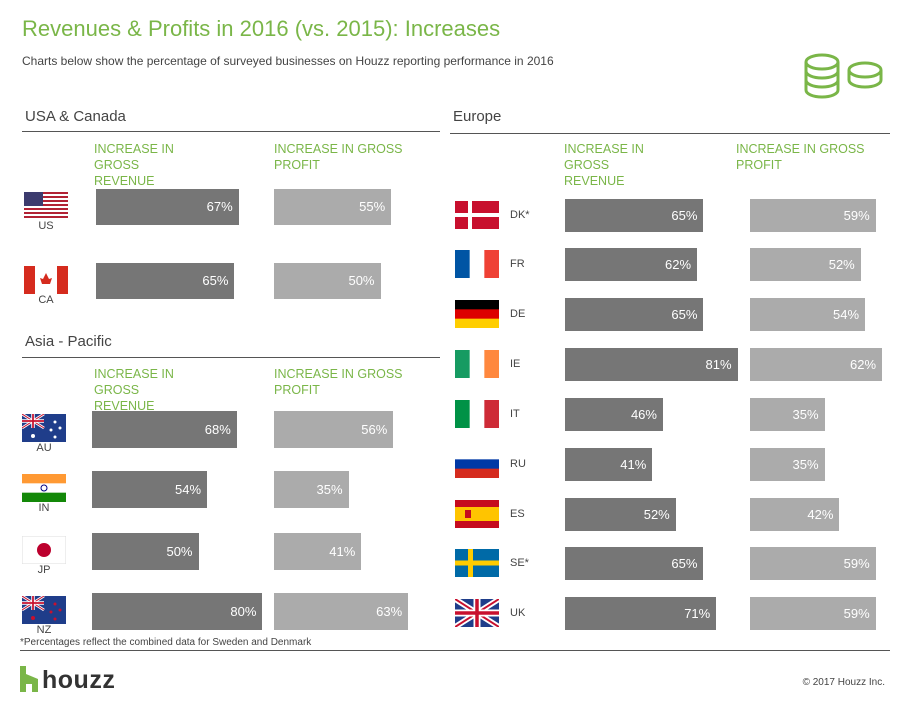 Image resolution: width=910 pixels, height=712 pixels. I want to click on value-label: 81%, so click(718, 364).